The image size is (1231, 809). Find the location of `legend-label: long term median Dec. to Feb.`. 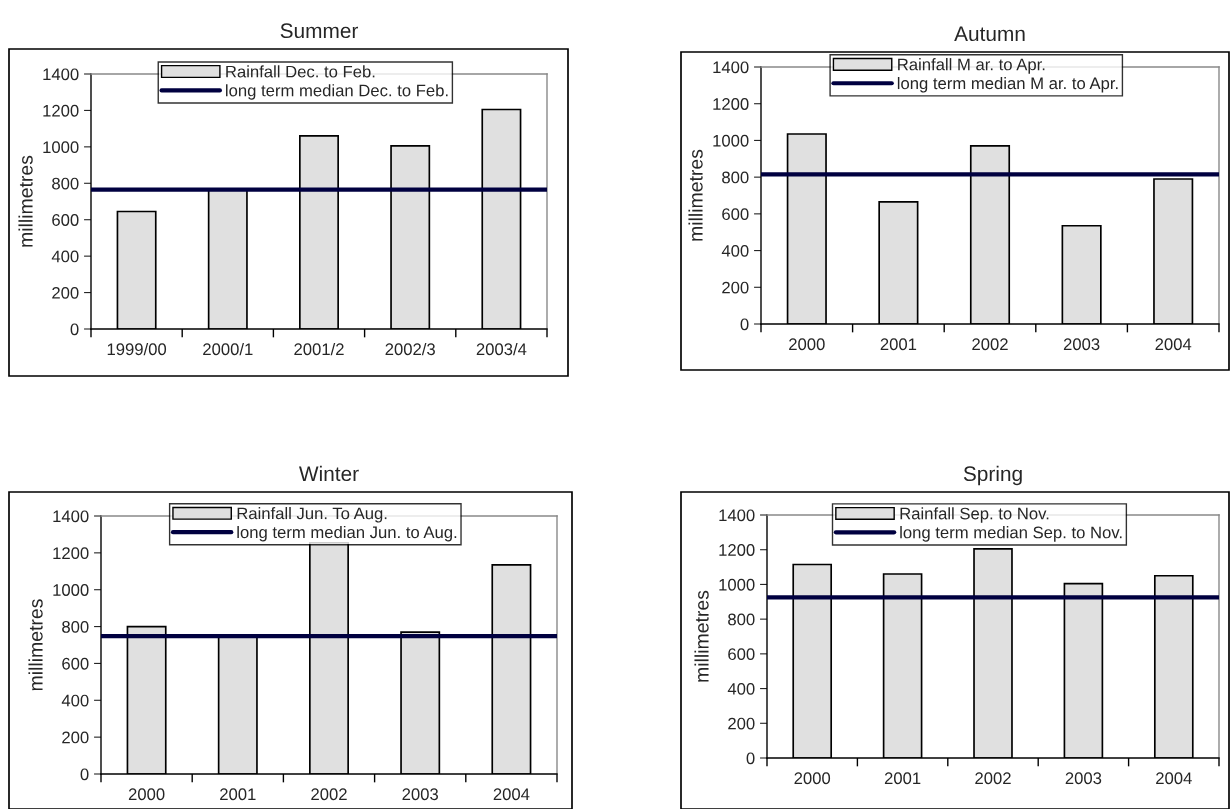

legend-label: long term median Dec. to Feb. is located at coordinates (337, 92).